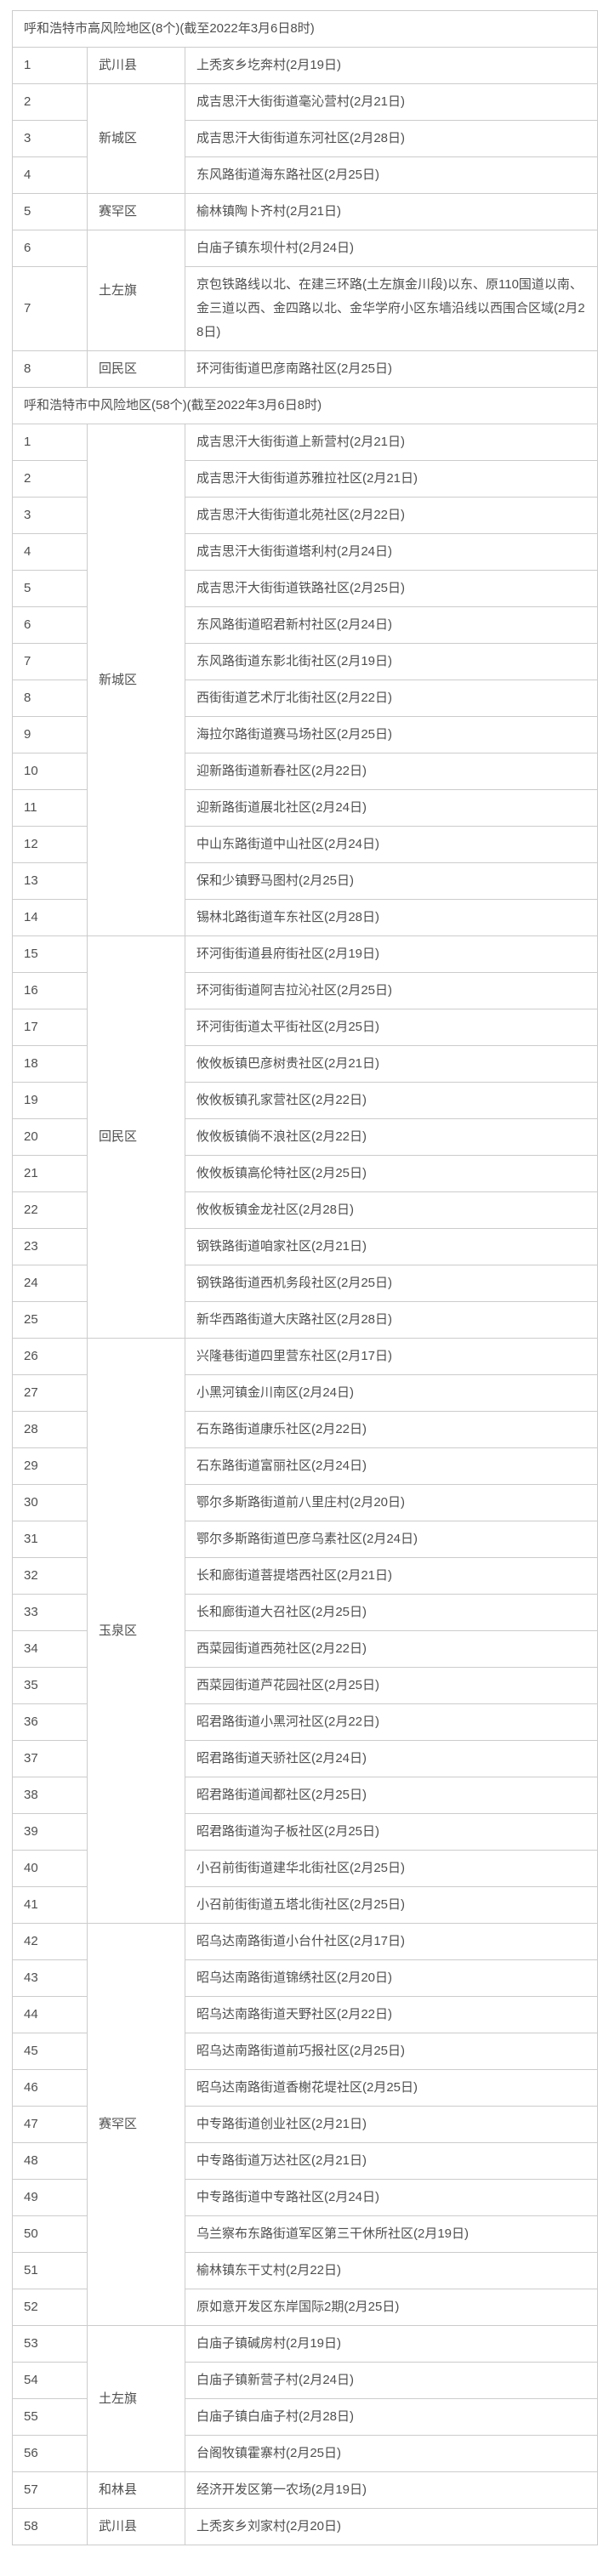 The width and height of the screenshot is (609, 2576). I want to click on row-number-cell: 23, so click(50, 1246).